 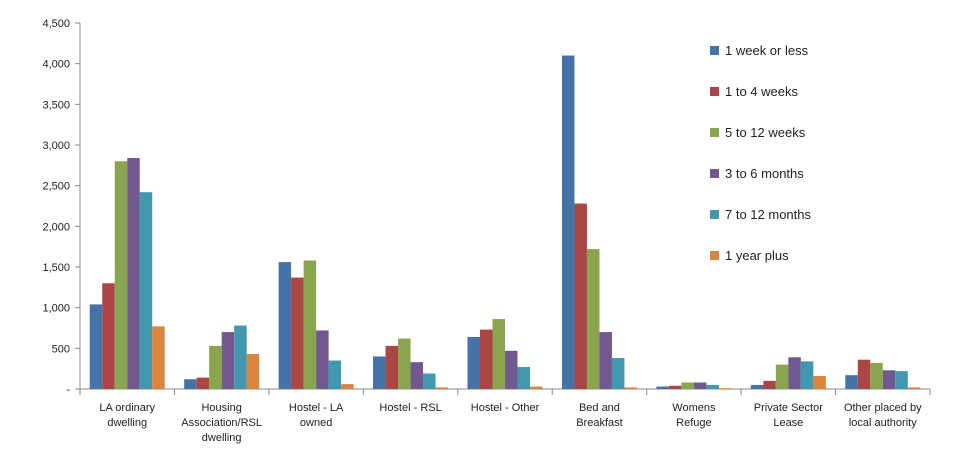 What do you see at coordinates (56, 268) in the screenshot?
I see `y-tick-label: 1,500` at bounding box center [56, 268].